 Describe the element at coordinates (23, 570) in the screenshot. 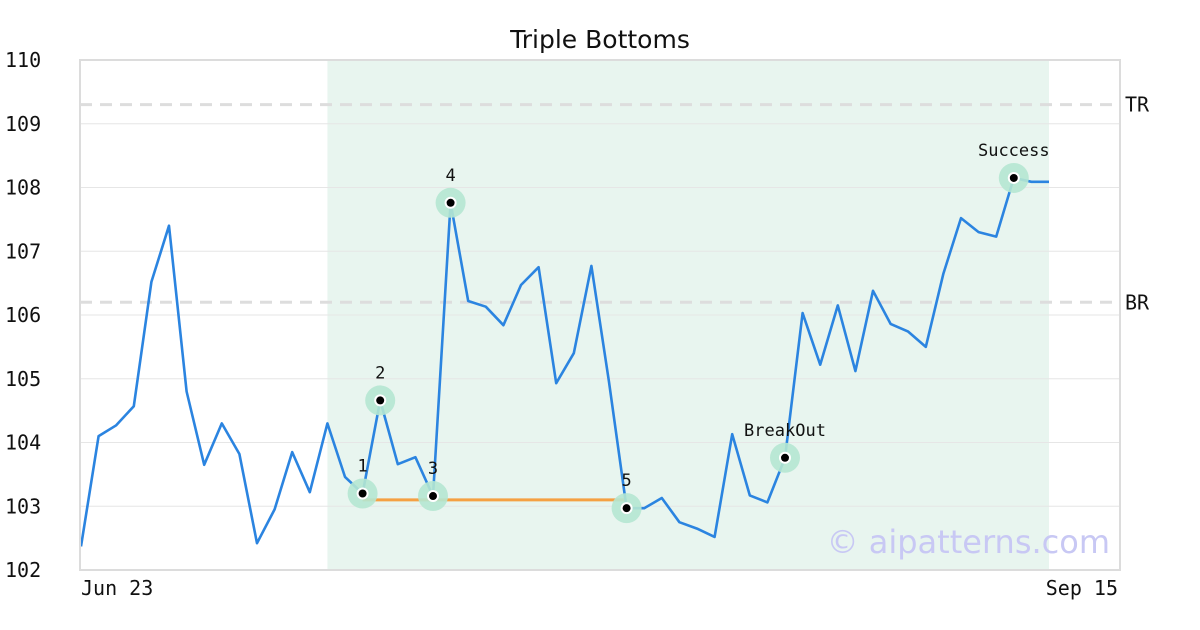

I see `y-tick-label: 102` at that location.